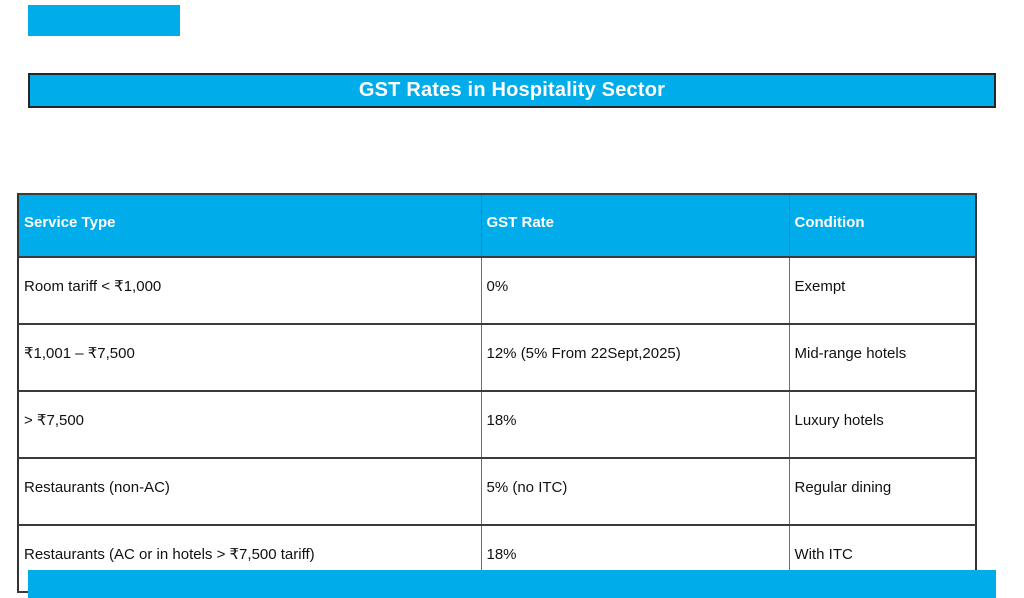 The image size is (1024, 598). I want to click on cell-gst-rate: 12% (5% From 22Sept,2025), so click(635, 357).